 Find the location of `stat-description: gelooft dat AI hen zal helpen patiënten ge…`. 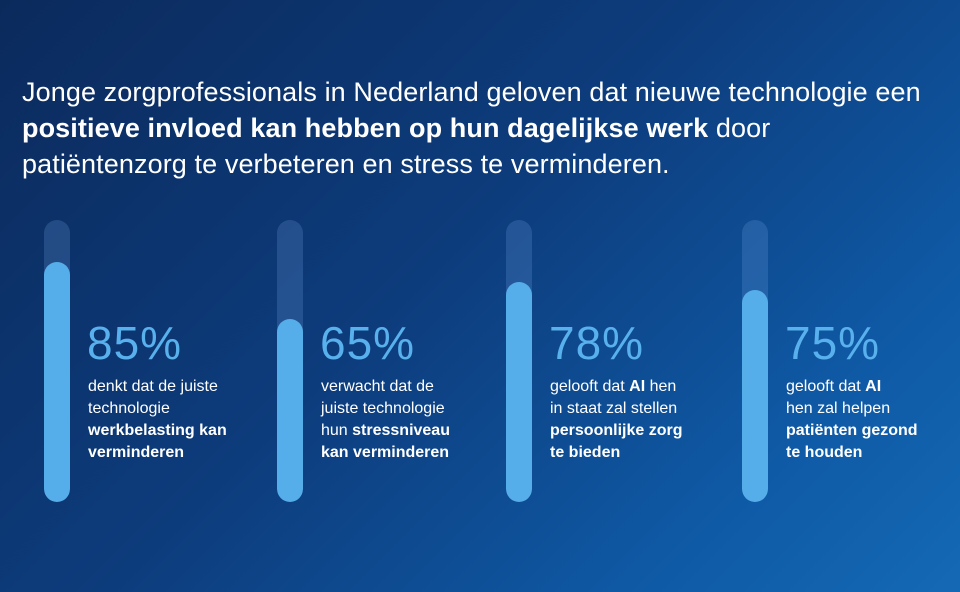

stat-description: gelooft dat AI hen zal helpen patiënten ge… is located at coordinates (852, 419).